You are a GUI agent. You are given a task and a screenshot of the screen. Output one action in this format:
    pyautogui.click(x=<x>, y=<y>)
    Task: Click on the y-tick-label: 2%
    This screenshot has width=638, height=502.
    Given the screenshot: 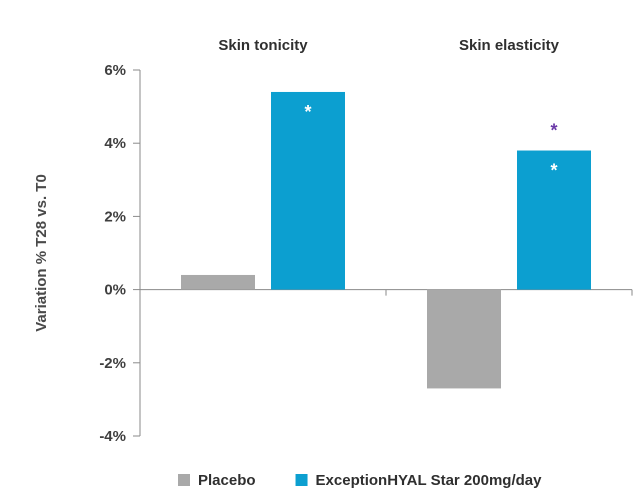 What is the action you would take?
    pyautogui.click(x=115, y=216)
    